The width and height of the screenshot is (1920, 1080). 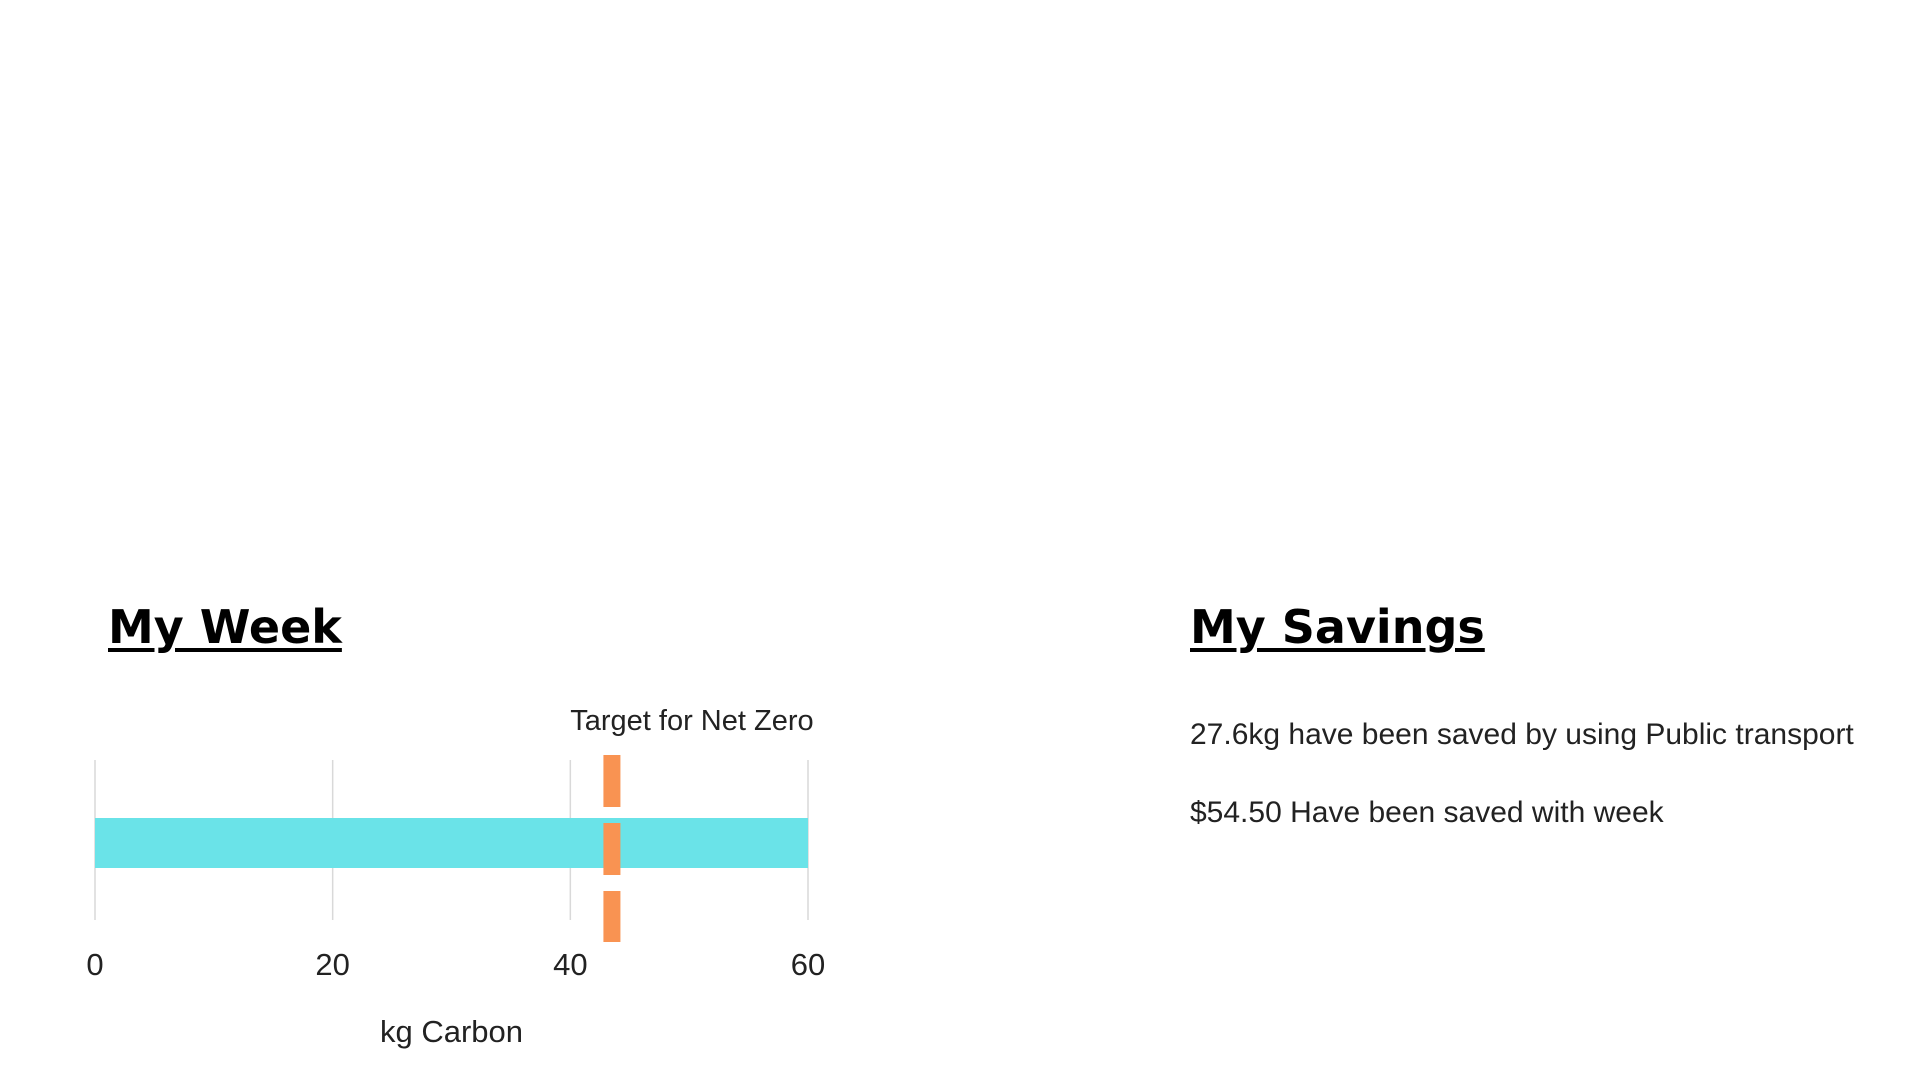 I want to click on carbon-chart-svg: 0 20 40 60 Target for Net Zero kg Carbon, so click(x=455, y=877).